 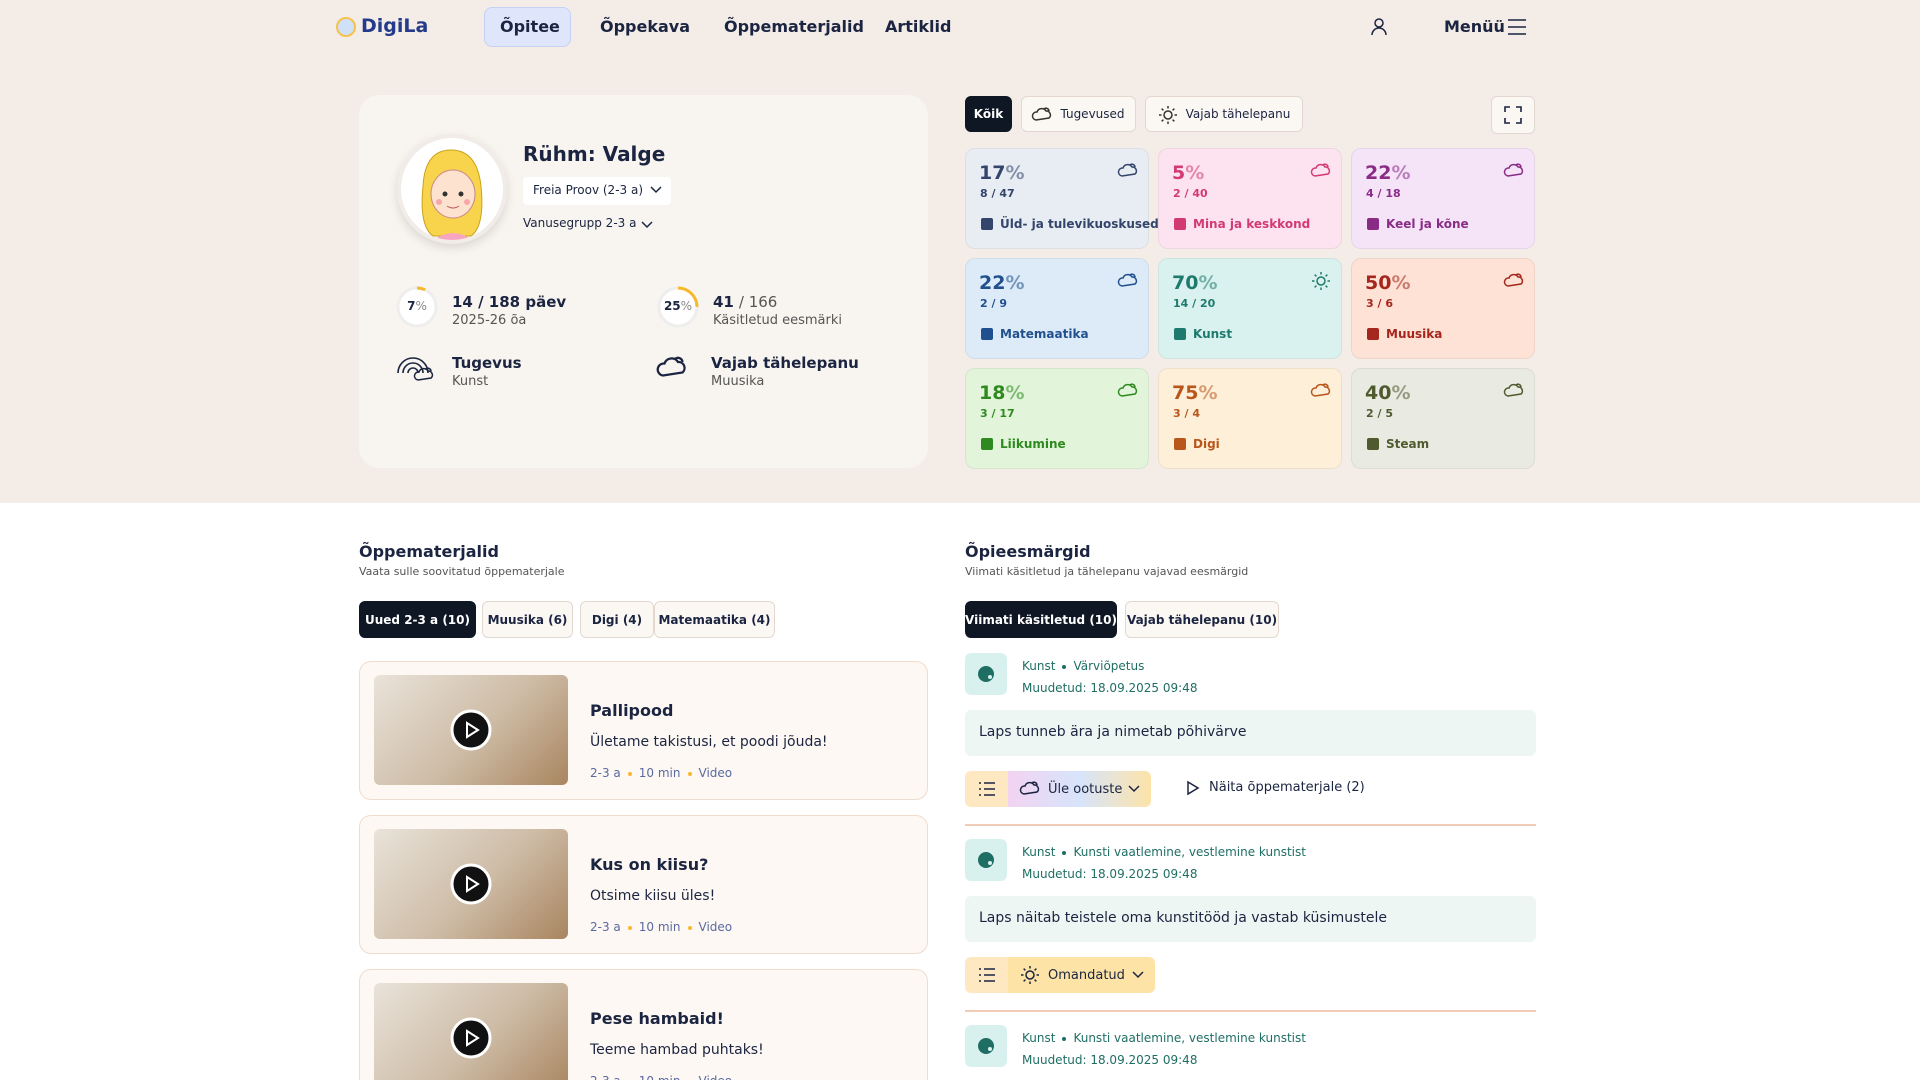 I want to click on goal-area: Kunst Värviõpetus, so click(x=1083, y=666).